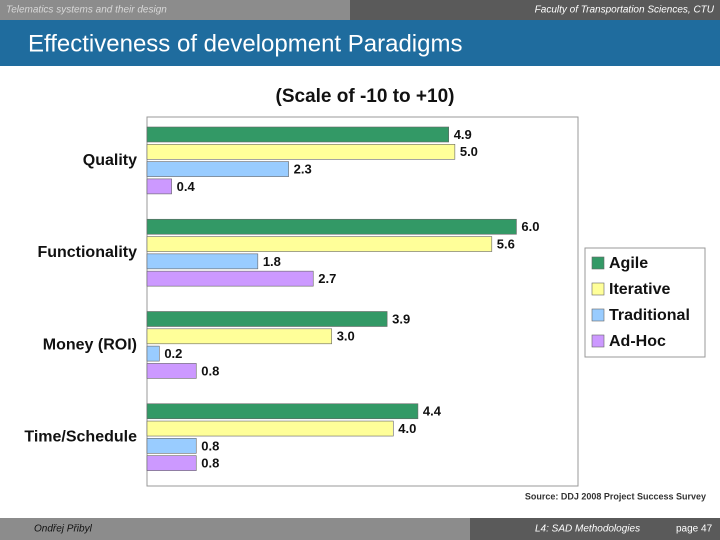 The image size is (720, 540). Describe the element at coordinates (173, 353) in the screenshot. I see `value-label: 0.2` at that location.